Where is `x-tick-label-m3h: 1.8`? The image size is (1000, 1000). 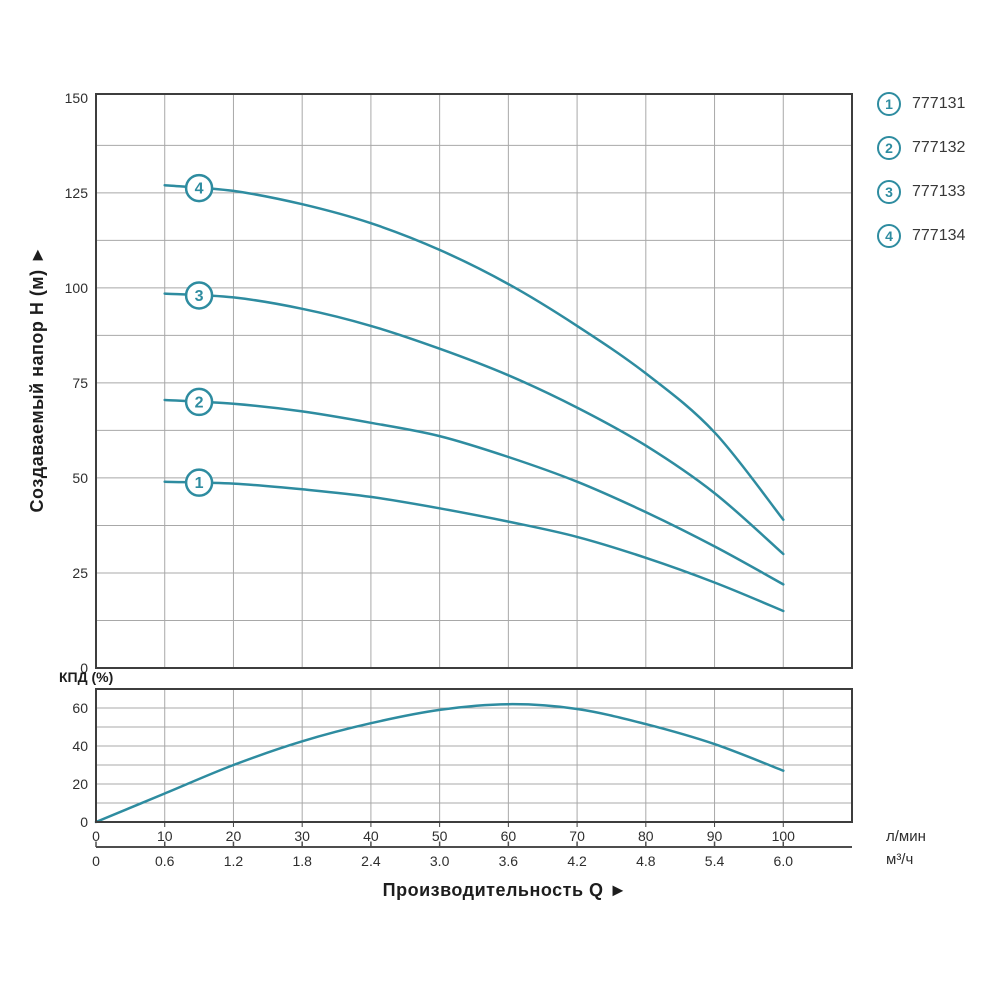
x-tick-label-m3h: 1.8 is located at coordinates (302, 861).